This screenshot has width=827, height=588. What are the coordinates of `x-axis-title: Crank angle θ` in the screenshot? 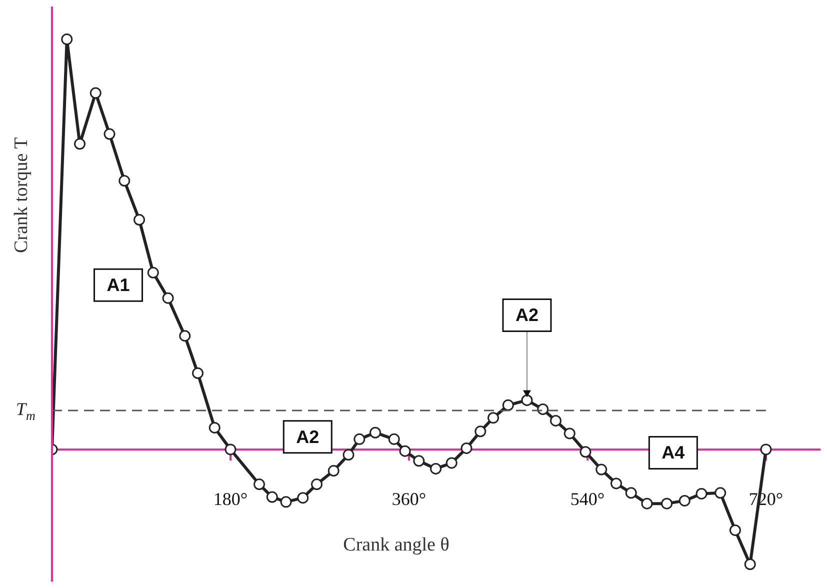 It's located at (396, 545).